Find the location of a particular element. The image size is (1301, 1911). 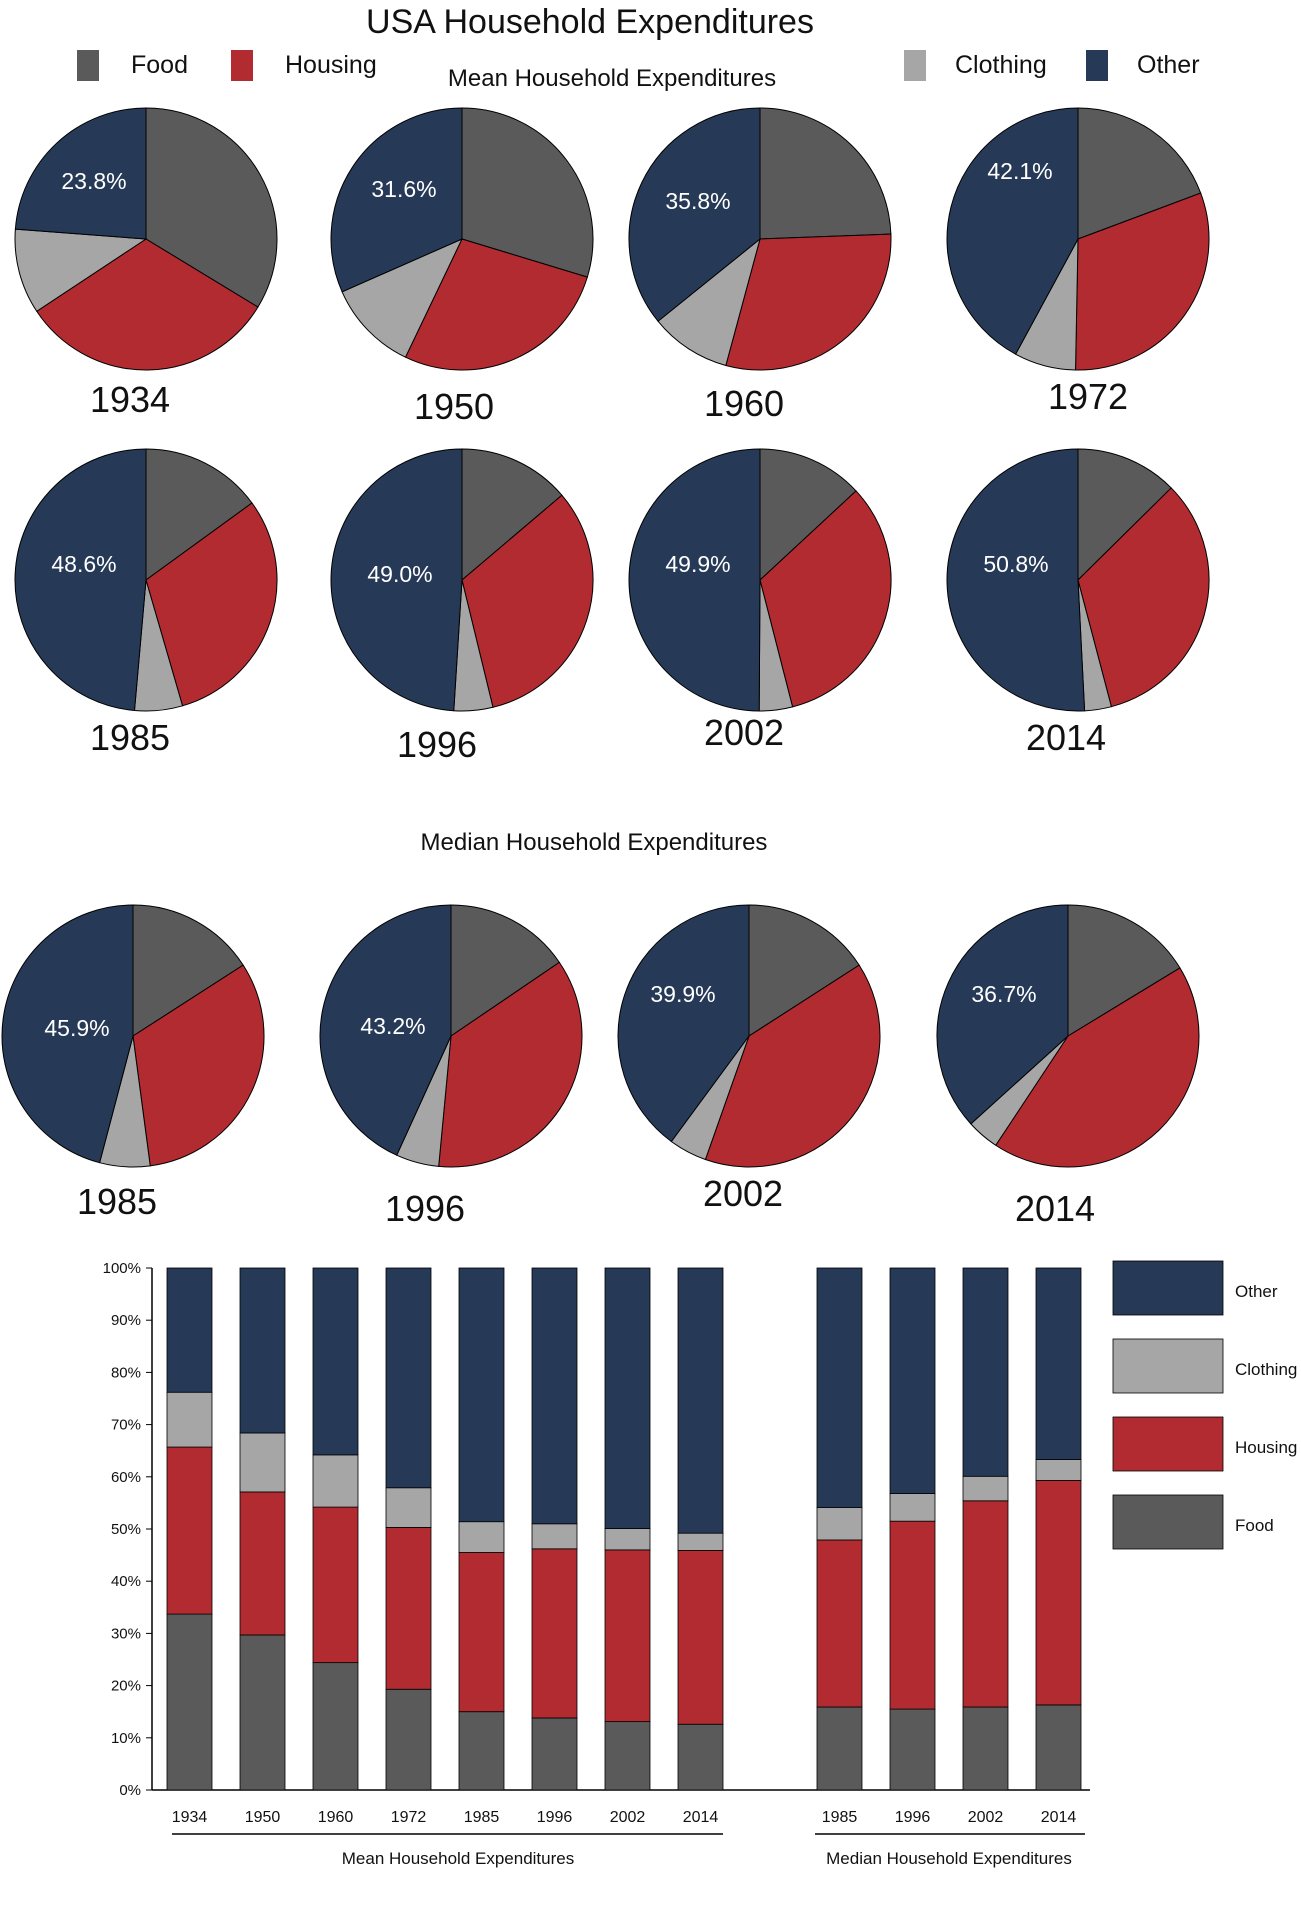

pie-median-1985: 45.9% 1985 is located at coordinates (133, 1063).